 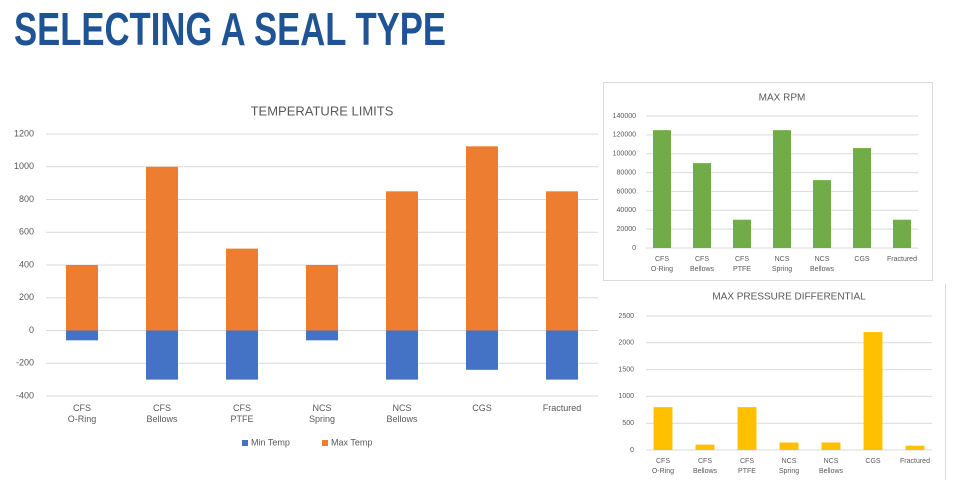 What do you see at coordinates (627, 172) in the screenshot?
I see `y-tick-label: 80000` at bounding box center [627, 172].